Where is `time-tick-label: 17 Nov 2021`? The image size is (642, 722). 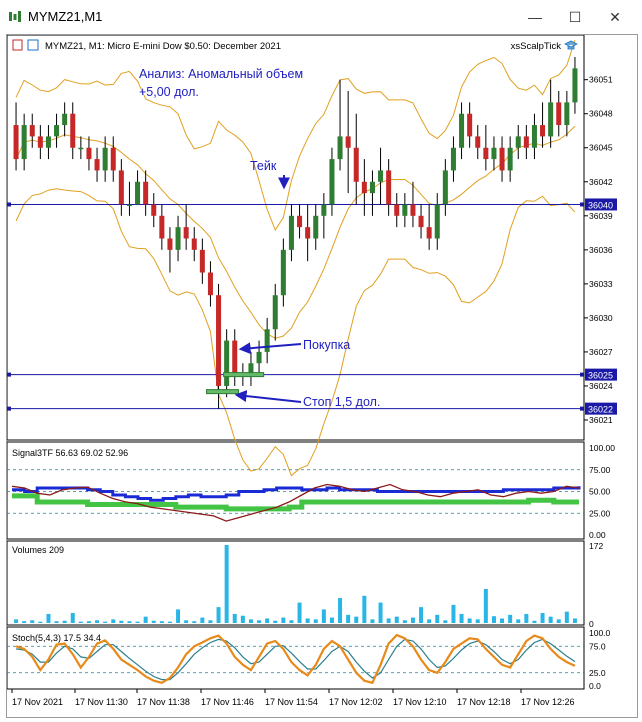
time-tick-label: 17 Nov 2021 is located at coordinates (37, 702).